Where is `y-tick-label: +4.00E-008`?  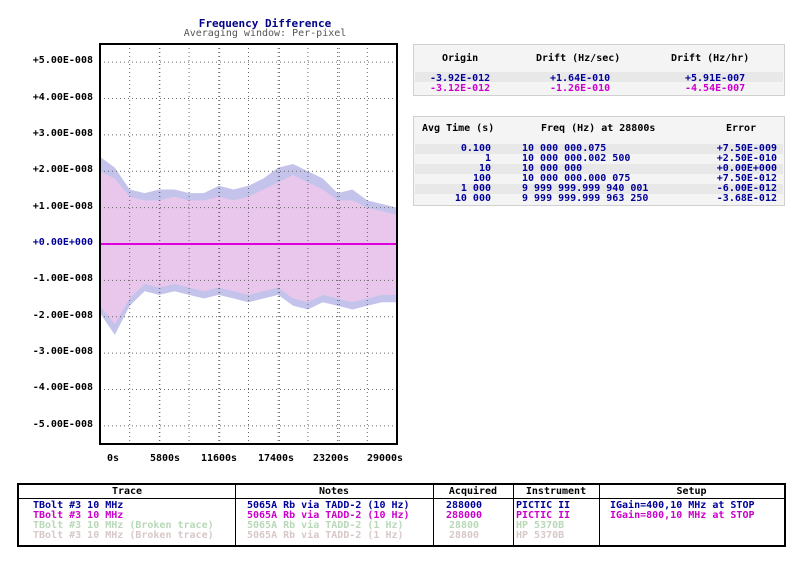
y-tick-label: +4.00E-008 is located at coordinates (62, 97).